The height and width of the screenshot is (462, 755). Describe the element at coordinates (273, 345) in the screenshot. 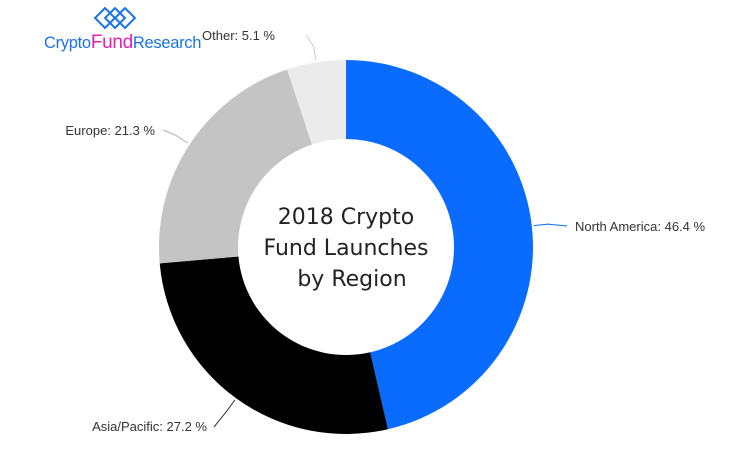

I see `donut-slice-asia-pacific` at that location.